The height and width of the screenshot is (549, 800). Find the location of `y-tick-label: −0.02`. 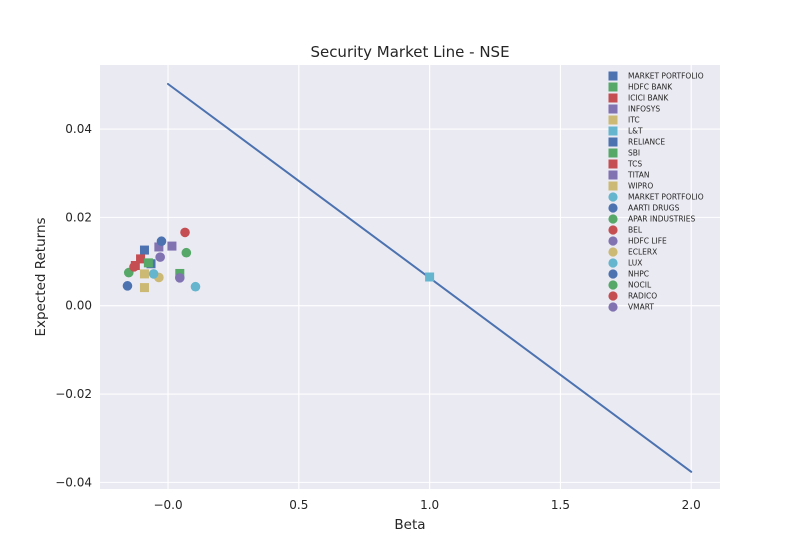

y-tick-label: −0.02 is located at coordinates (73, 394).